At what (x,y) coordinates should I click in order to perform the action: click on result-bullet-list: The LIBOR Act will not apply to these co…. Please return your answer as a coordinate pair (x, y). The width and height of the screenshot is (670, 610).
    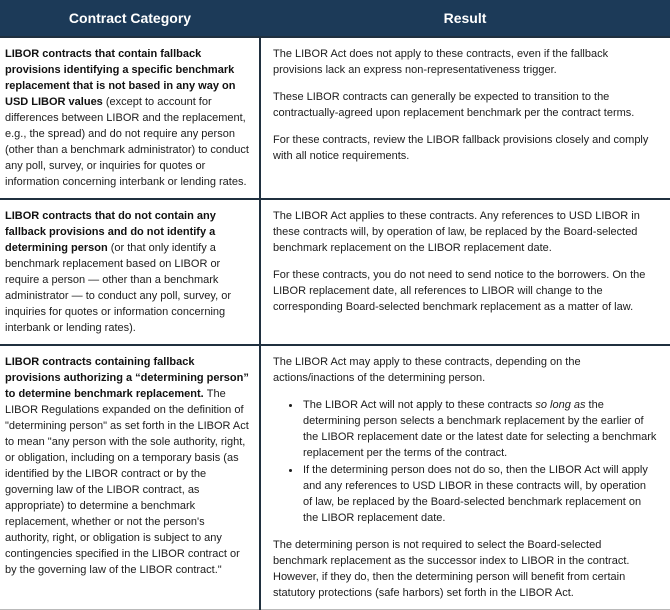
    Looking at the image, I should click on (465, 461).